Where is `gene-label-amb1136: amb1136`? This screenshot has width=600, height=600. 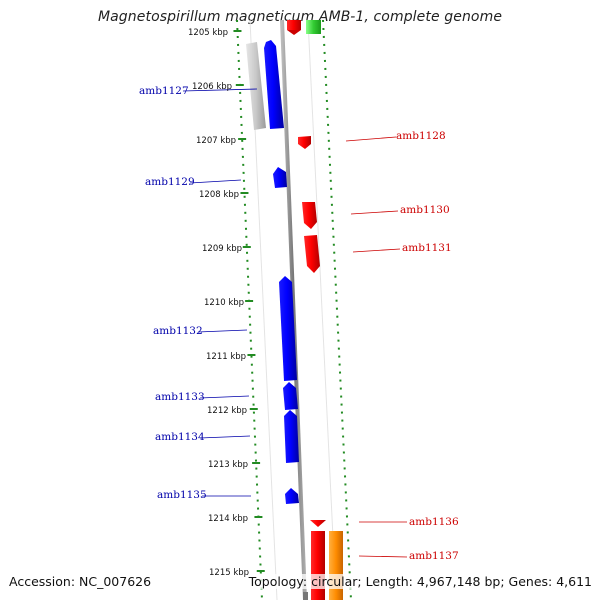
gene-label-amb1136: amb1136 is located at coordinates (434, 522).